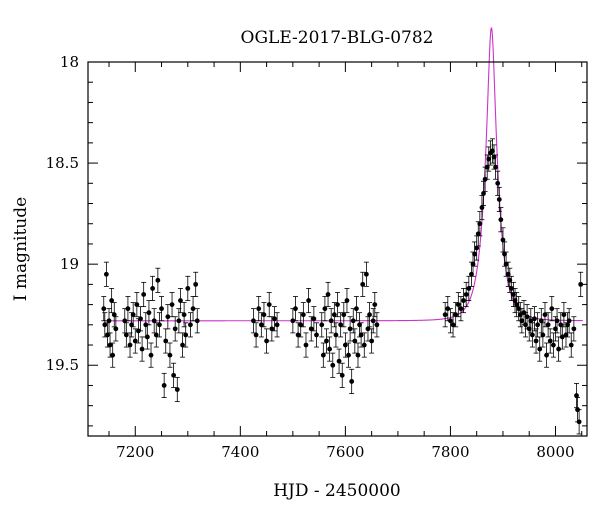 The width and height of the screenshot is (600, 512). I want to click on x-tick-label: 7800, so click(450, 452).